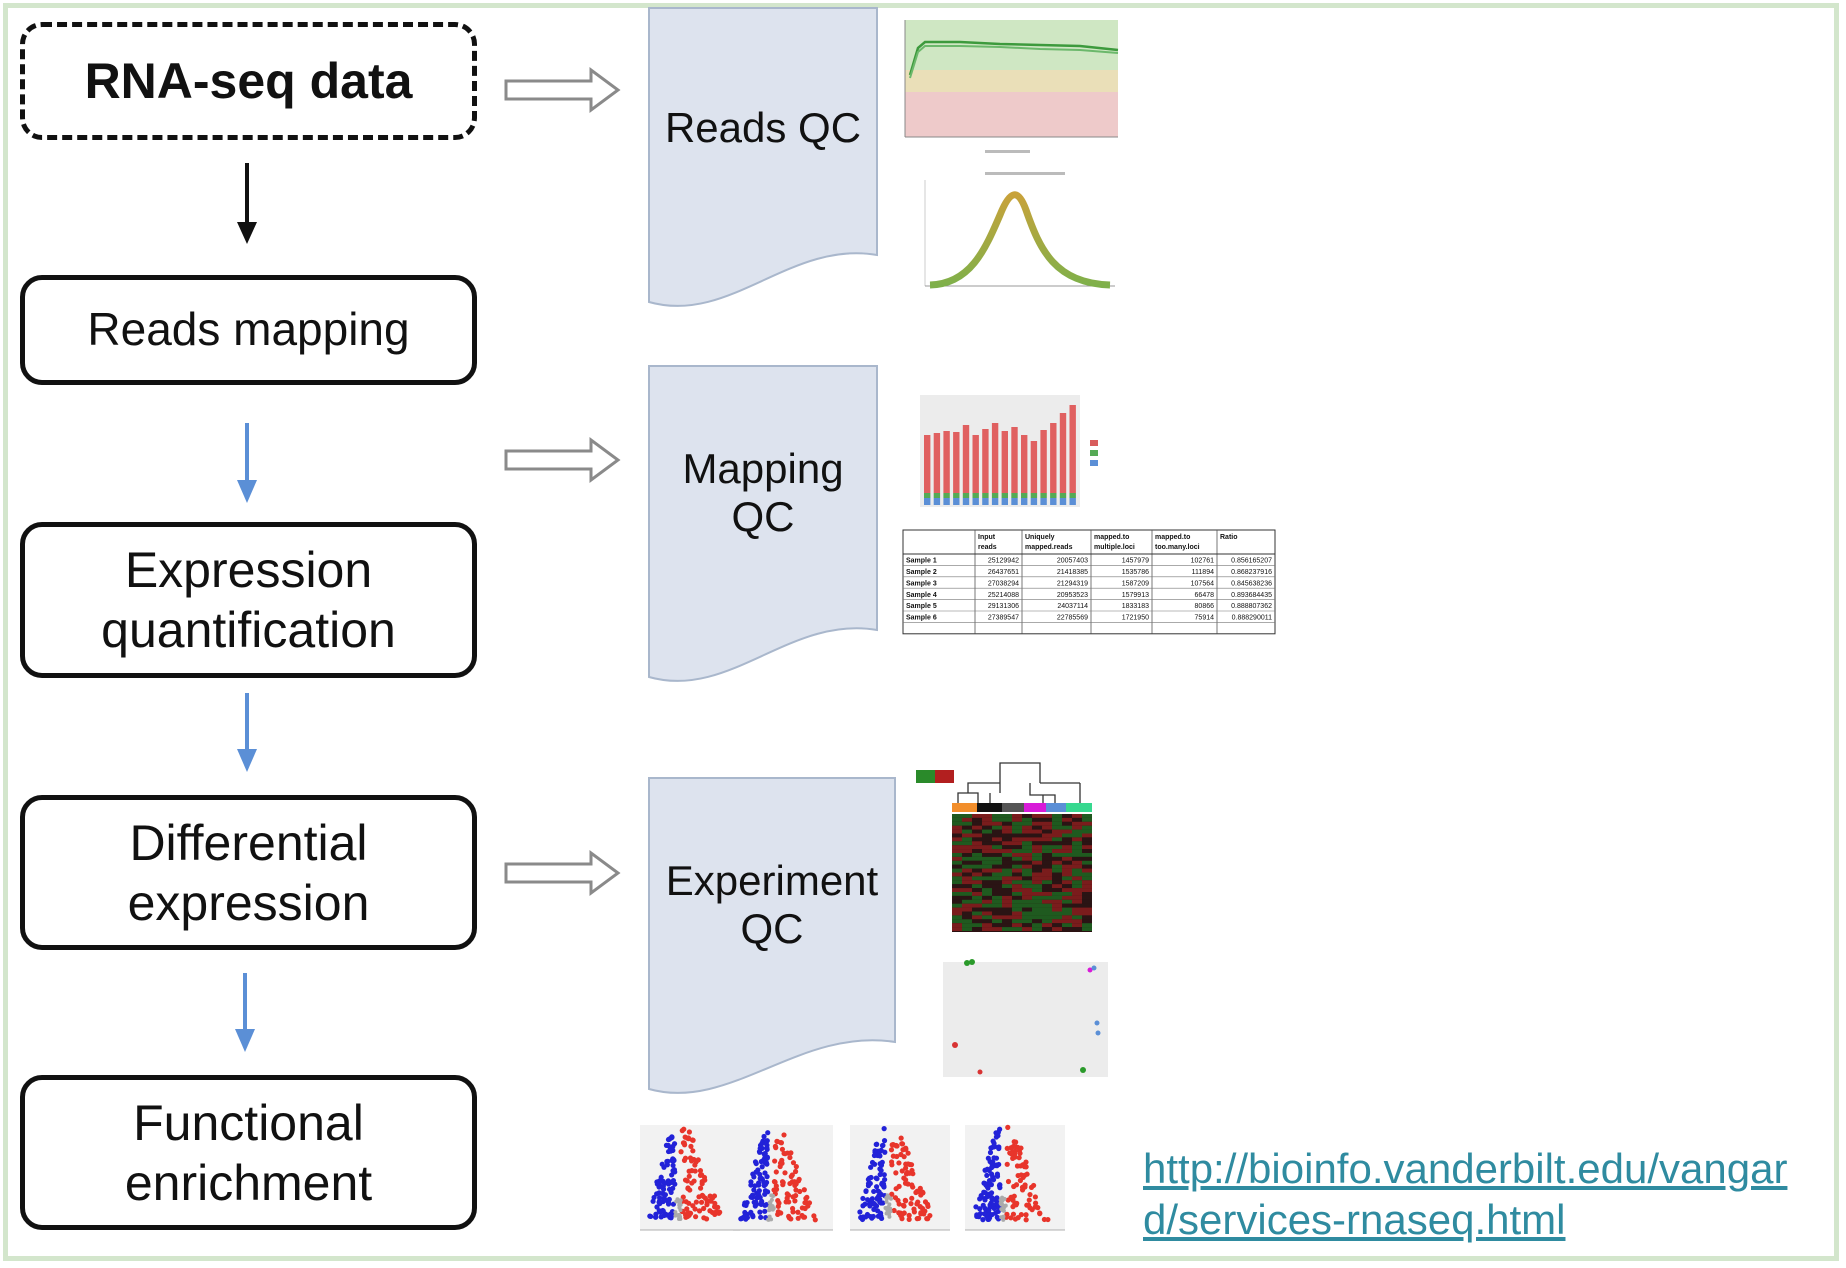  I want to click on step-functional-enrichment-line-2: enrichment, so click(248, 1182).